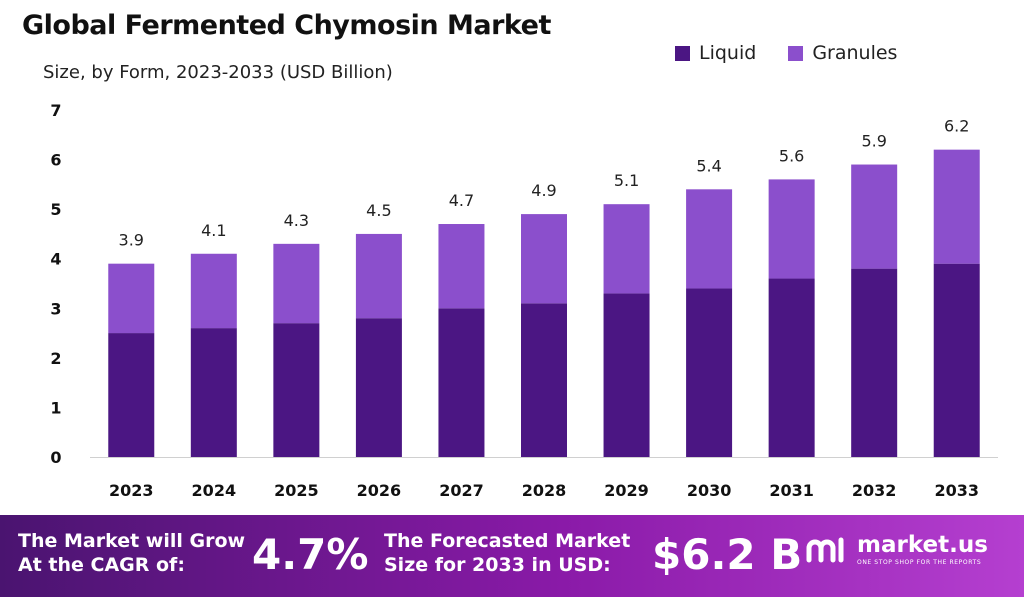 The width and height of the screenshot is (1024, 597). I want to click on data-label-total-2033: 6.2, so click(956, 126).